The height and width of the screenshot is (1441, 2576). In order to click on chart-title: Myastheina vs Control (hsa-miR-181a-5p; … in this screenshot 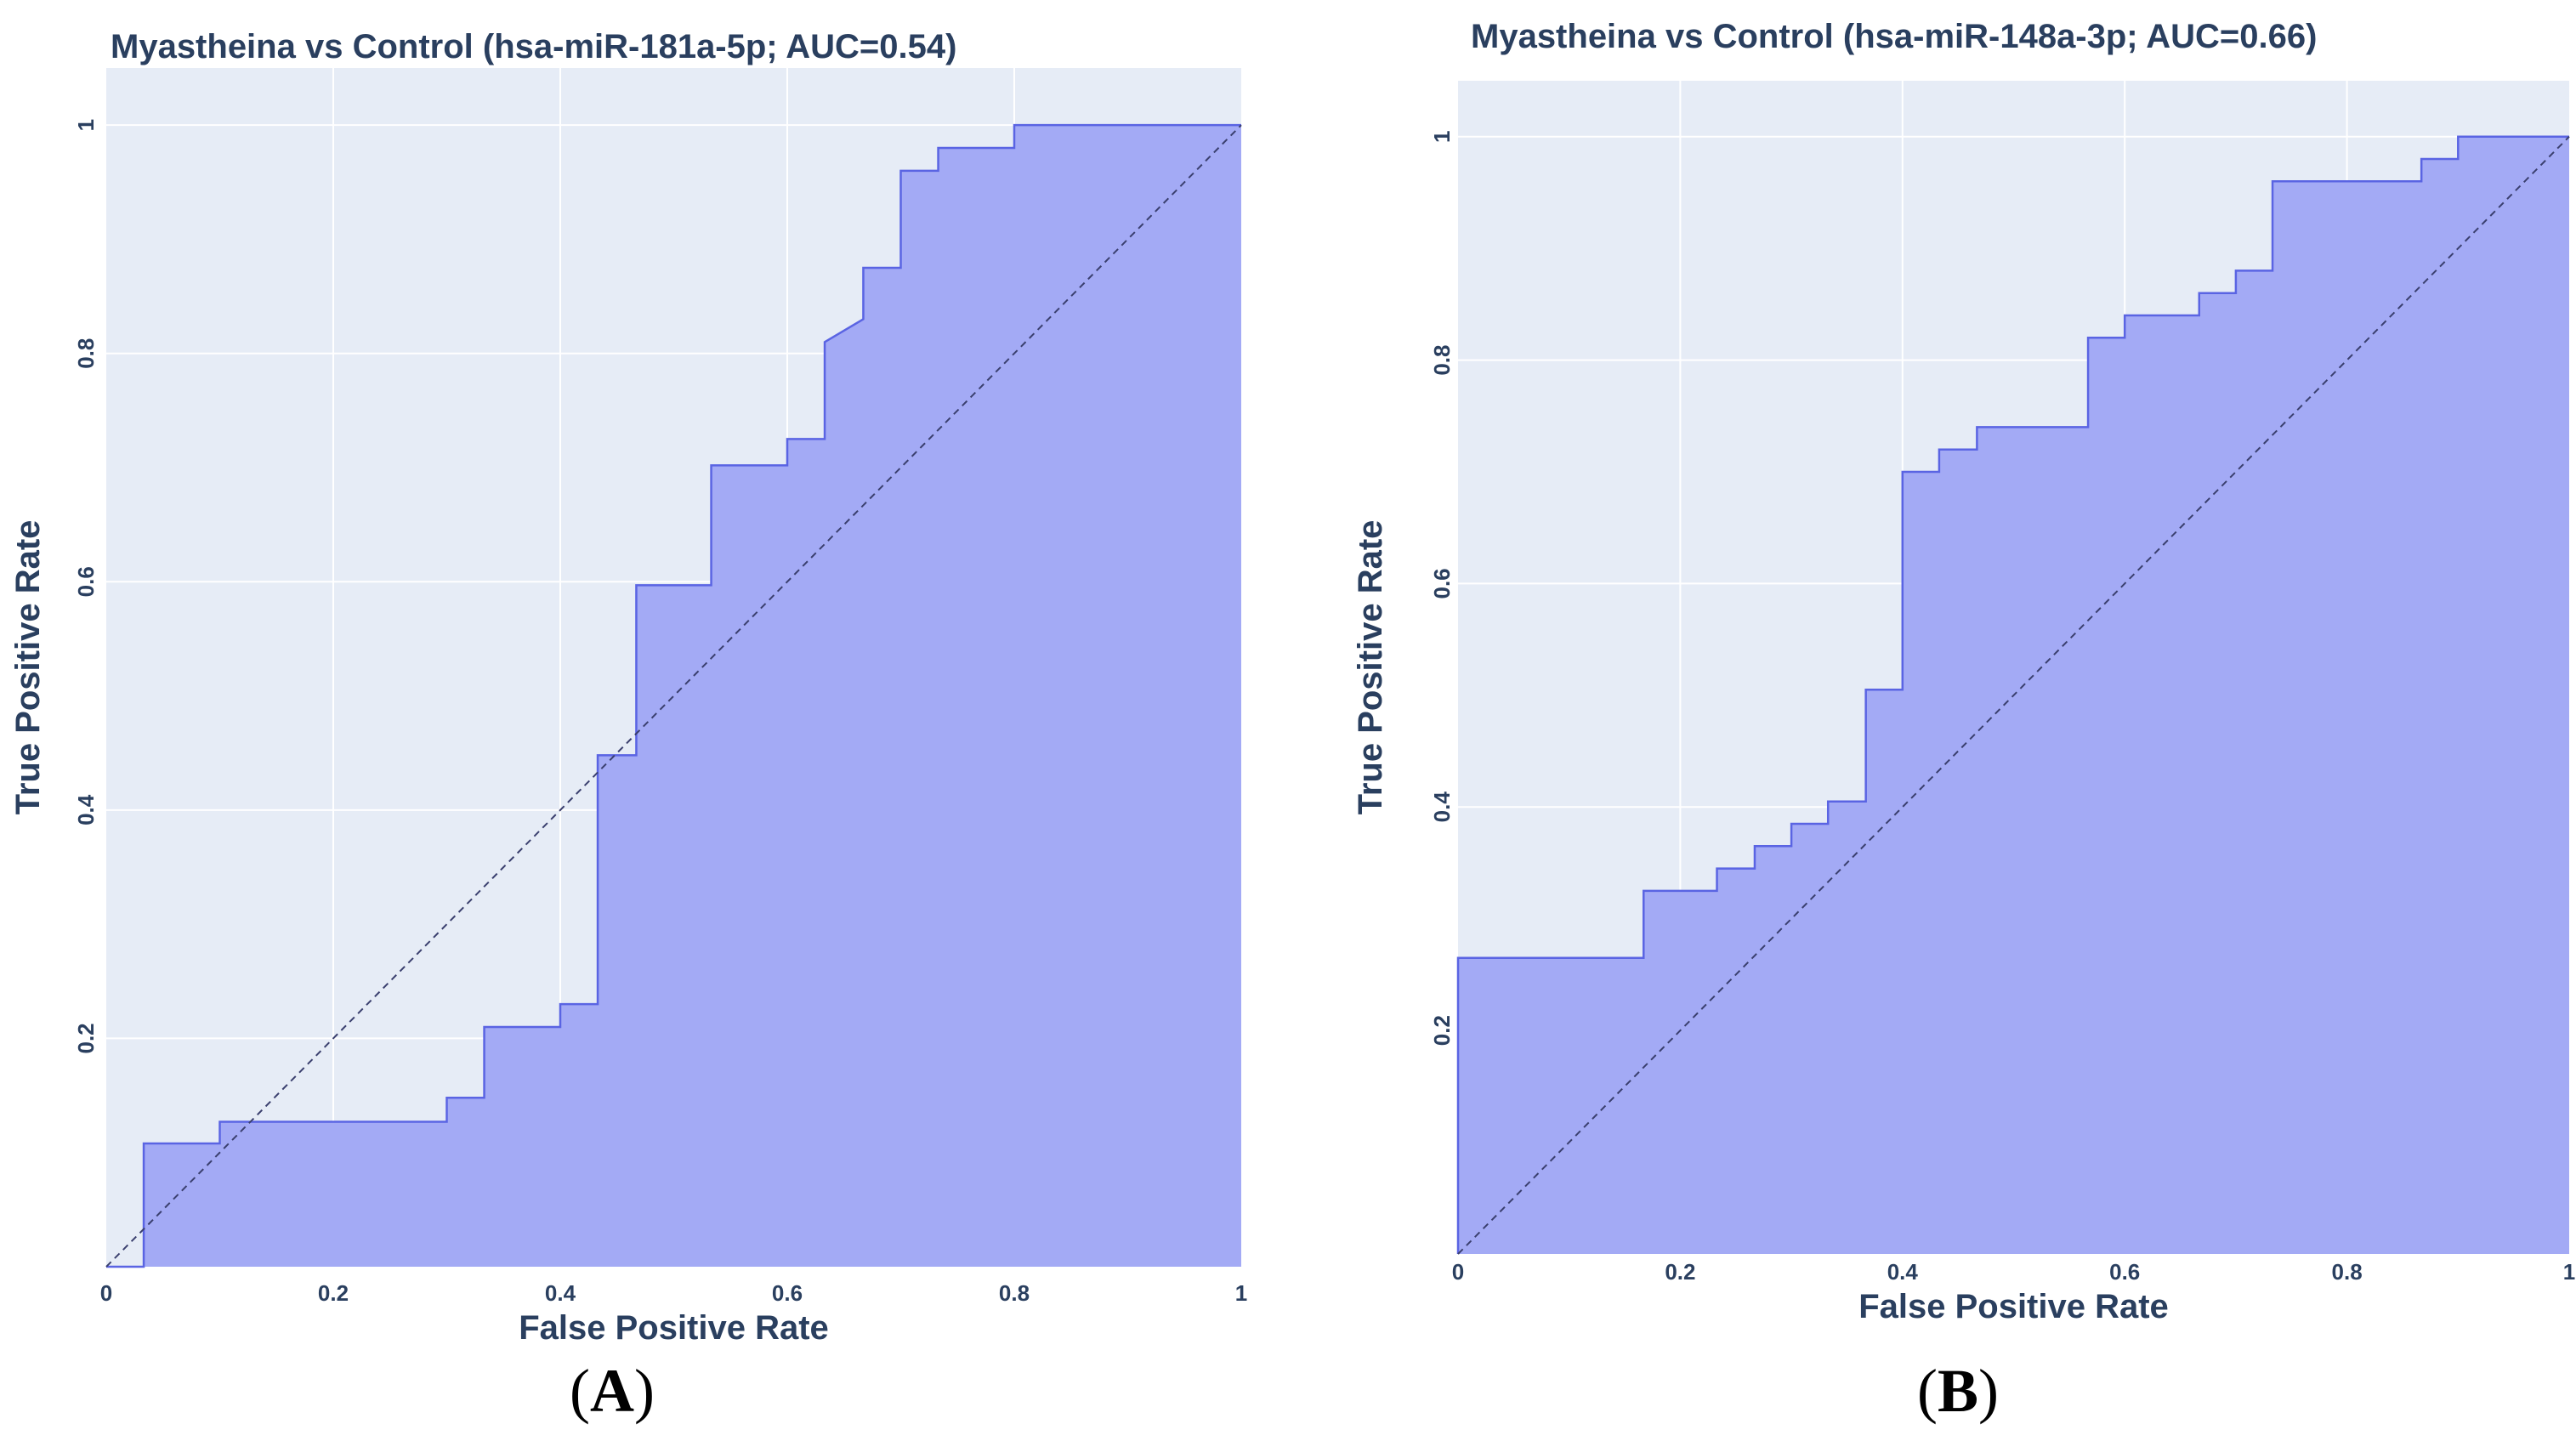, I will do `click(533, 46)`.